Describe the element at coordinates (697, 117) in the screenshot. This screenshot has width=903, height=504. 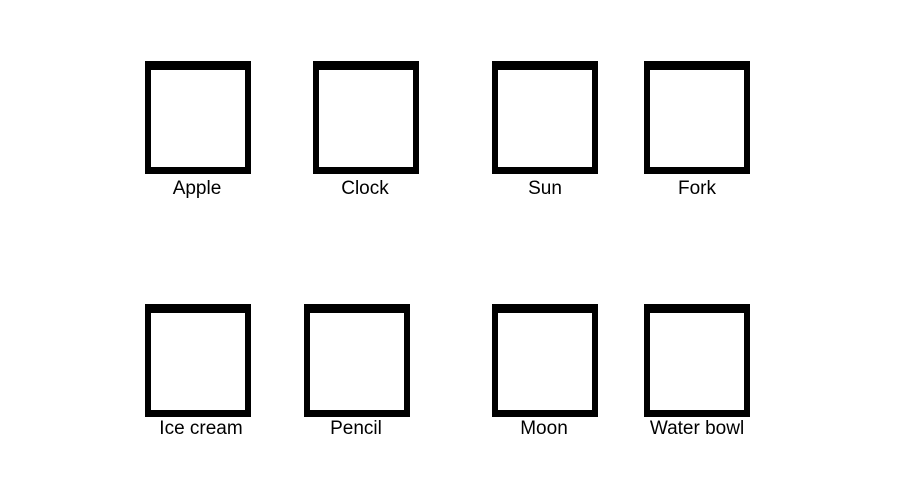
I see `checkbox-fork` at that location.